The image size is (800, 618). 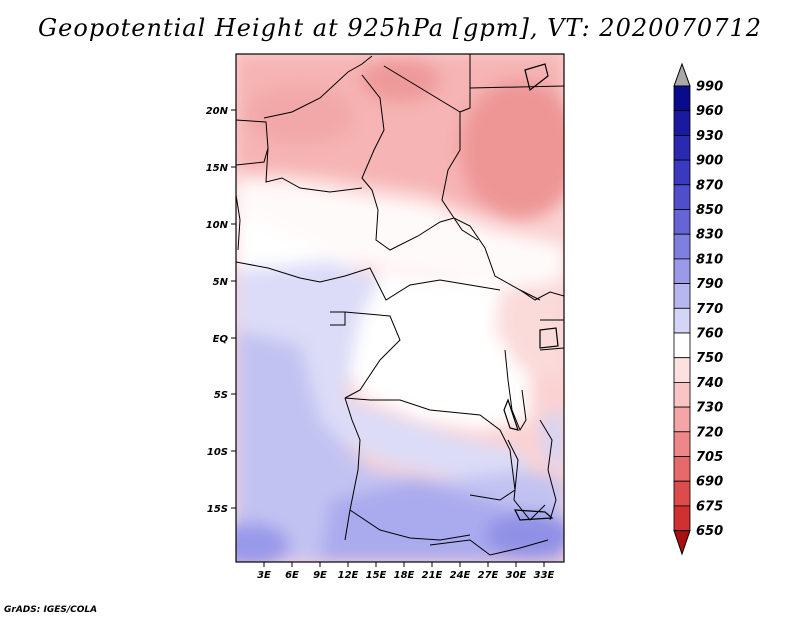 What do you see at coordinates (51, 610) in the screenshot?
I see `grads-credit: GrADS: IGES/COLA` at bounding box center [51, 610].